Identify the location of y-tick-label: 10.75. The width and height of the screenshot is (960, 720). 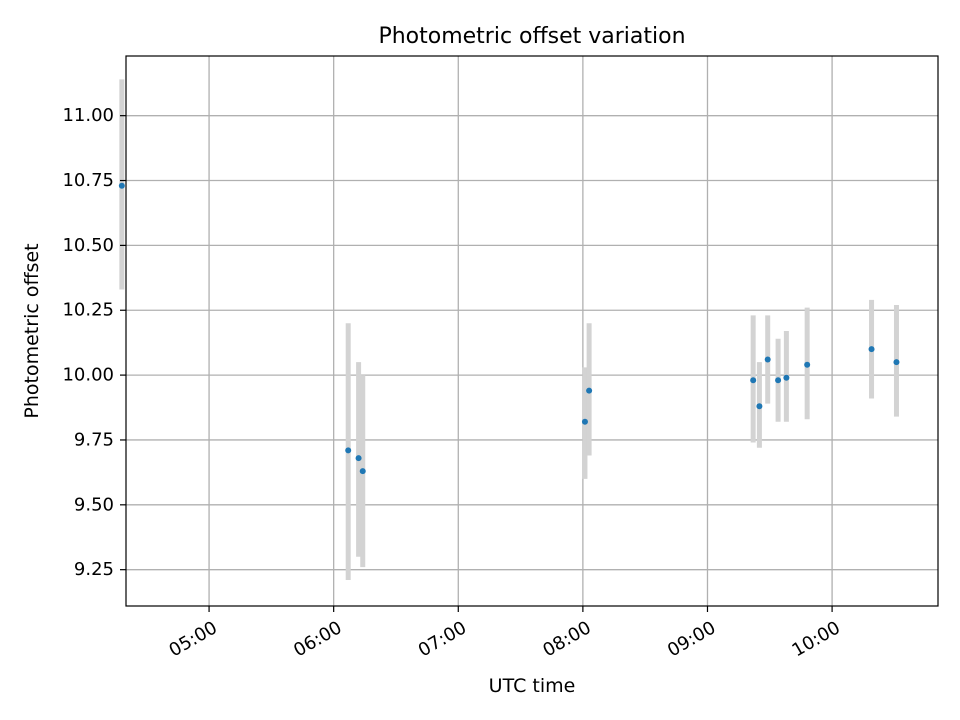
(88, 180).